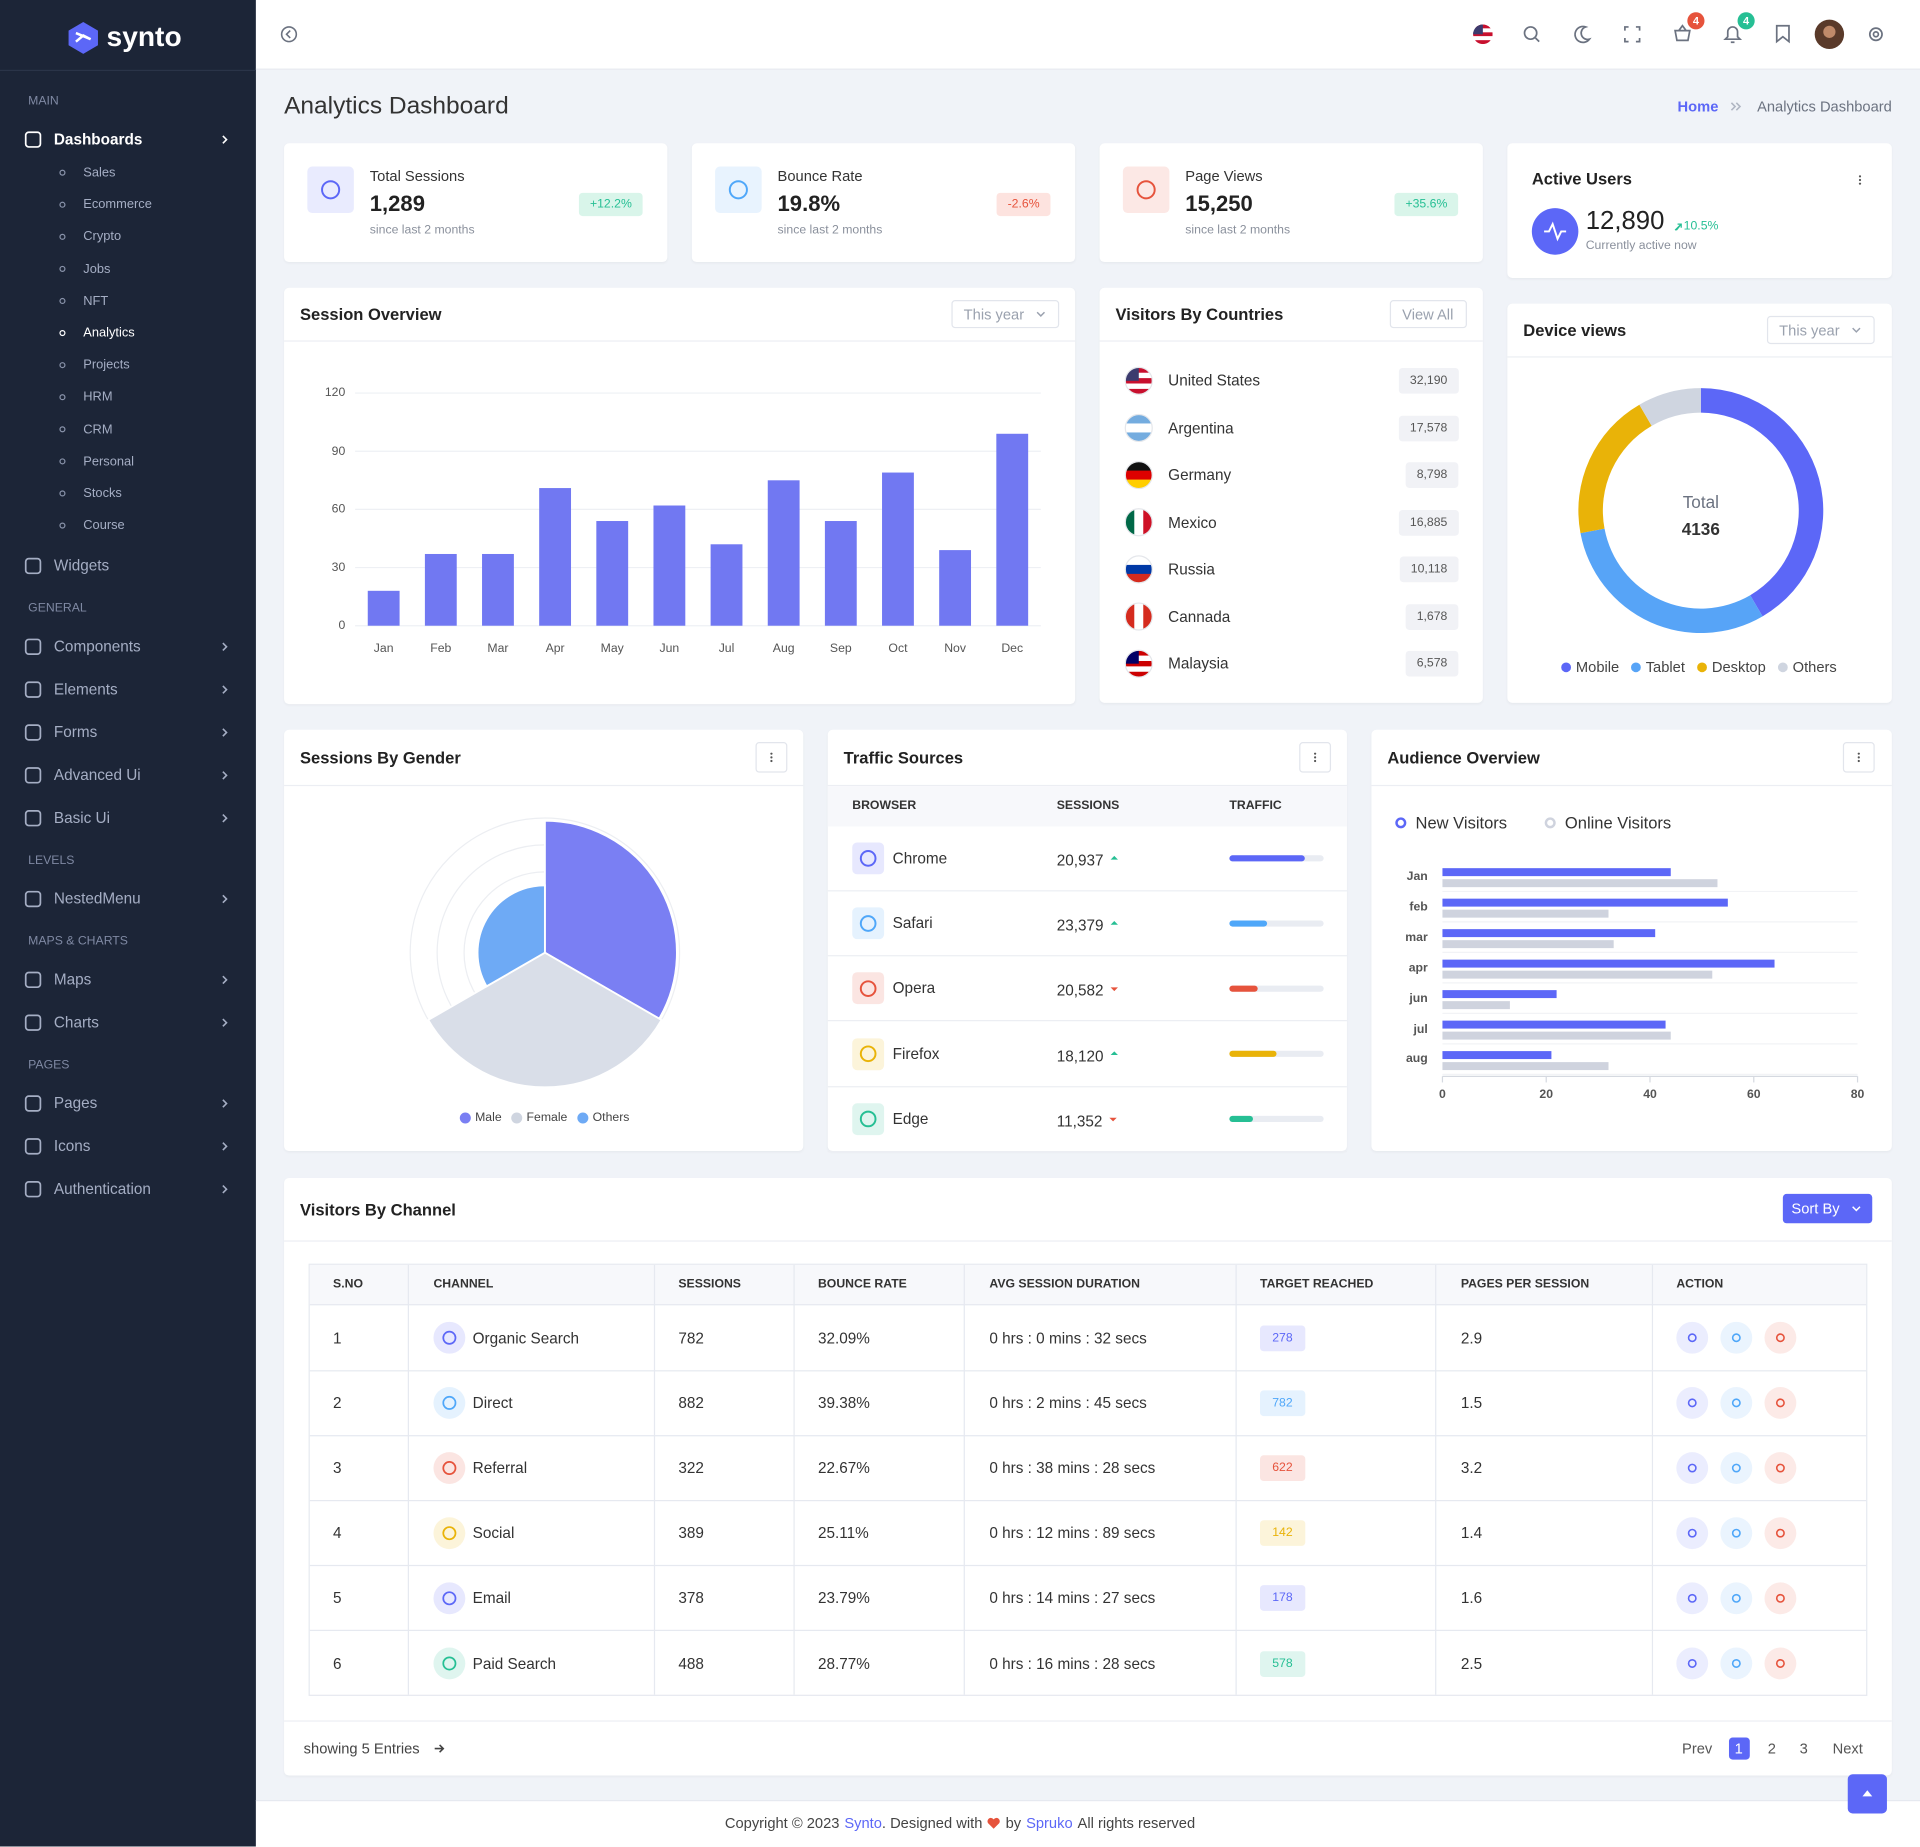 The image size is (1920, 1847). I want to click on menu-item: NestedMenu, so click(97, 899).